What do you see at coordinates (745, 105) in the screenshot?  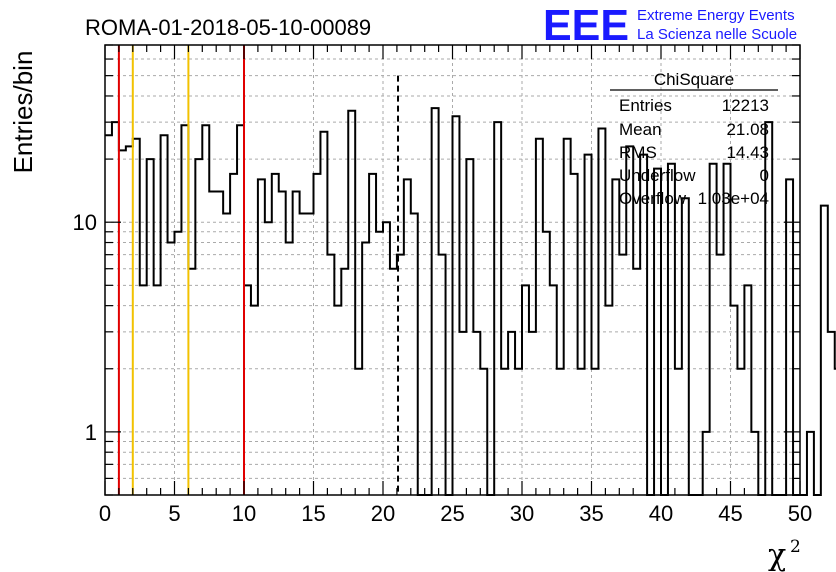 I see `stats-value-entries: 12213` at bounding box center [745, 105].